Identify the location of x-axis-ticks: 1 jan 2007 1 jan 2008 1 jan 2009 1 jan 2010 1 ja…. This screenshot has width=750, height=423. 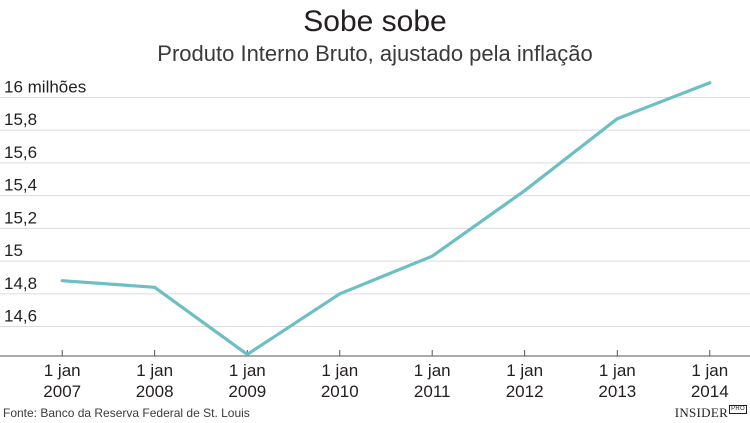
(386, 375).